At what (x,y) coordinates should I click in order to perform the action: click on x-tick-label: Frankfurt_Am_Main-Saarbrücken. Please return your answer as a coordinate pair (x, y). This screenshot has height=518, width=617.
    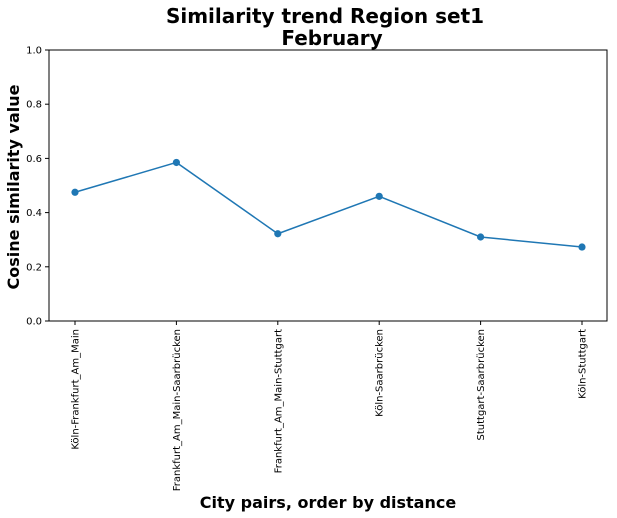
    Looking at the image, I should click on (177, 410).